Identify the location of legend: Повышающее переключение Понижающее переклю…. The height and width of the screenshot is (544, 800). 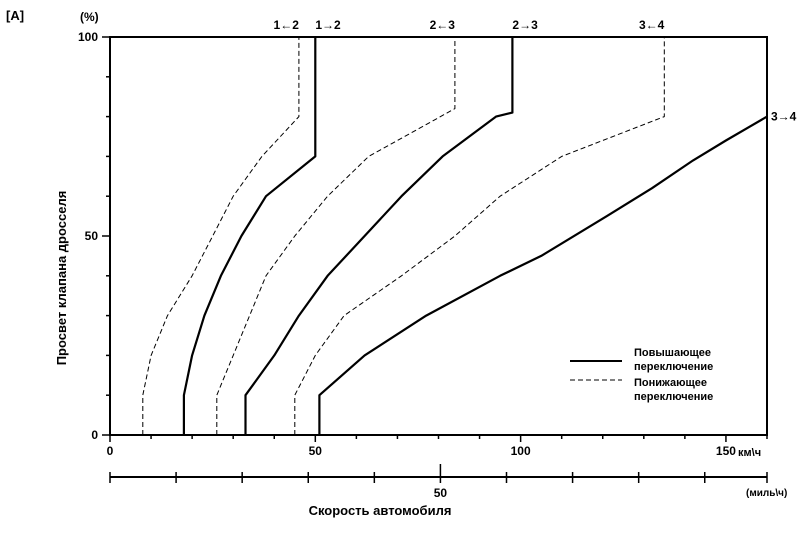
(641, 375).